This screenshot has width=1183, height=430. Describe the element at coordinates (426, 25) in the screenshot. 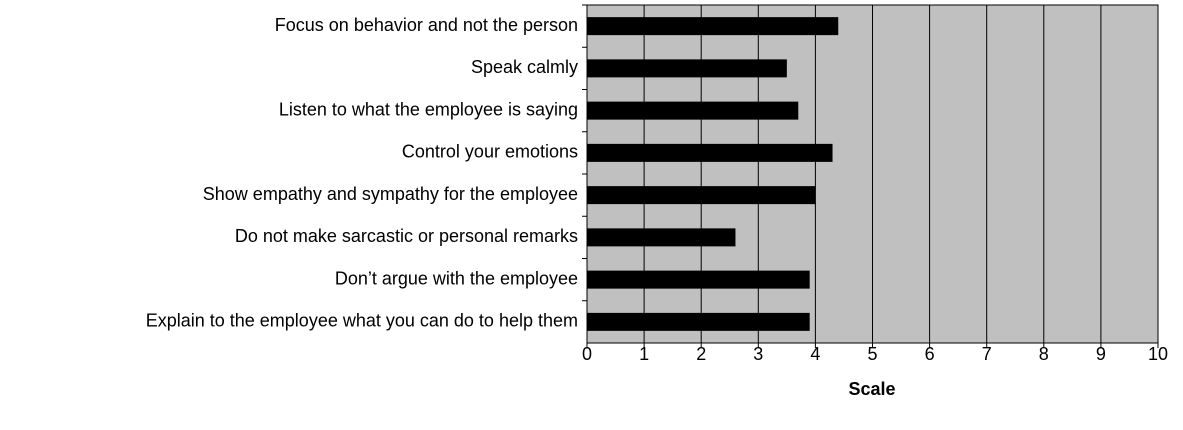

I see `y-tick-label: Focus on behavior and not the person` at that location.